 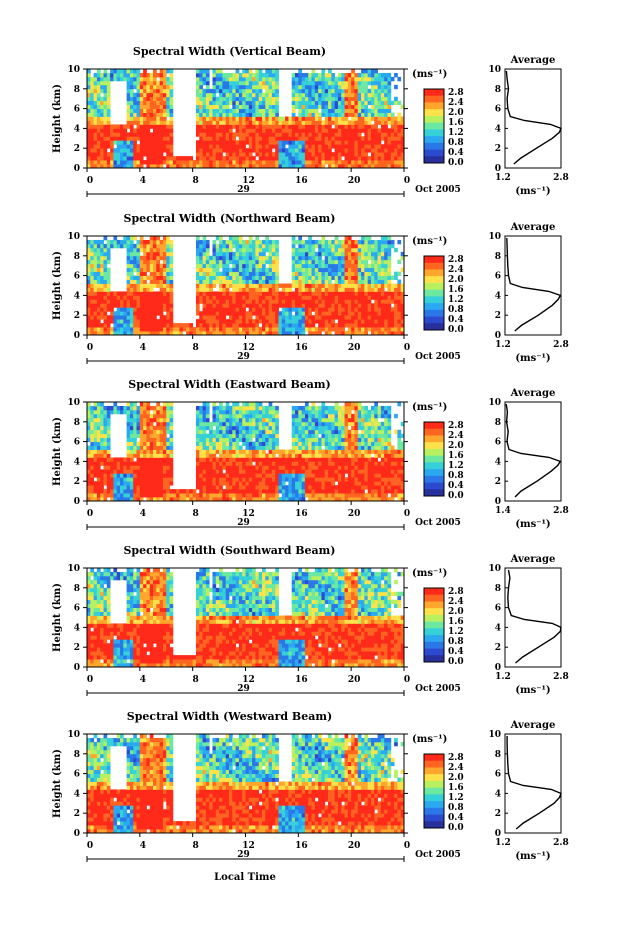 I want to click on y-tick-label: 0, so click(x=77, y=169).